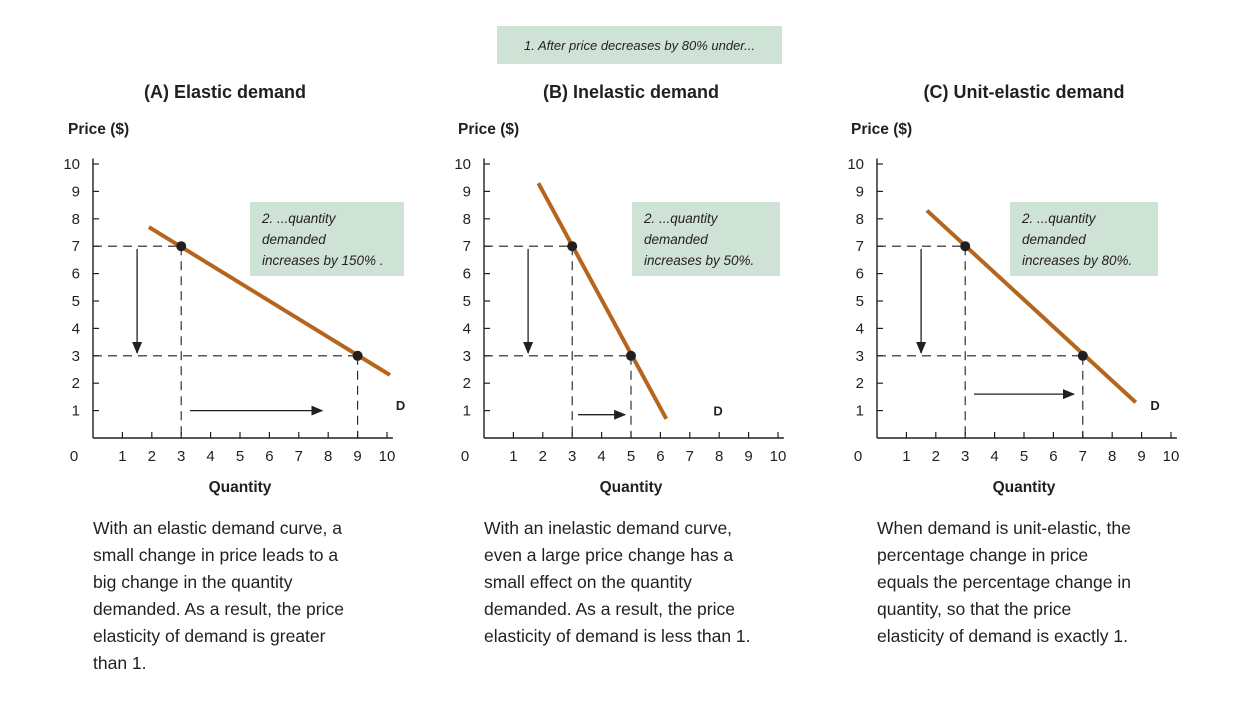 Image resolution: width=1240 pixels, height=704 pixels. Describe the element at coordinates (218, 528) in the screenshot. I see `description-line: With an elastic demand curve, a` at that location.